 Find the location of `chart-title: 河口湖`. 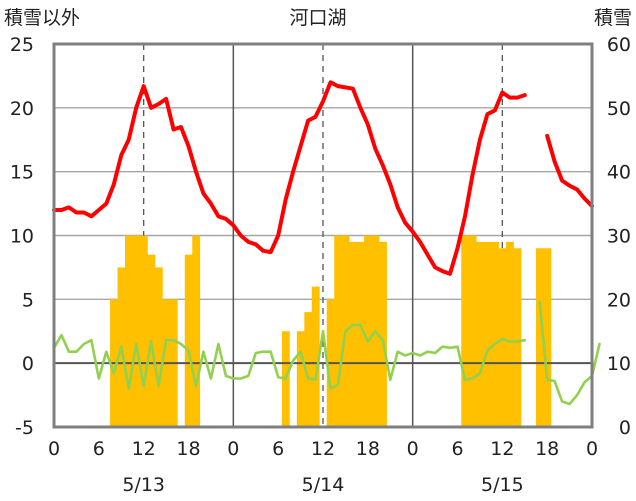

chart-title: 河口湖 is located at coordinates (317, 18).